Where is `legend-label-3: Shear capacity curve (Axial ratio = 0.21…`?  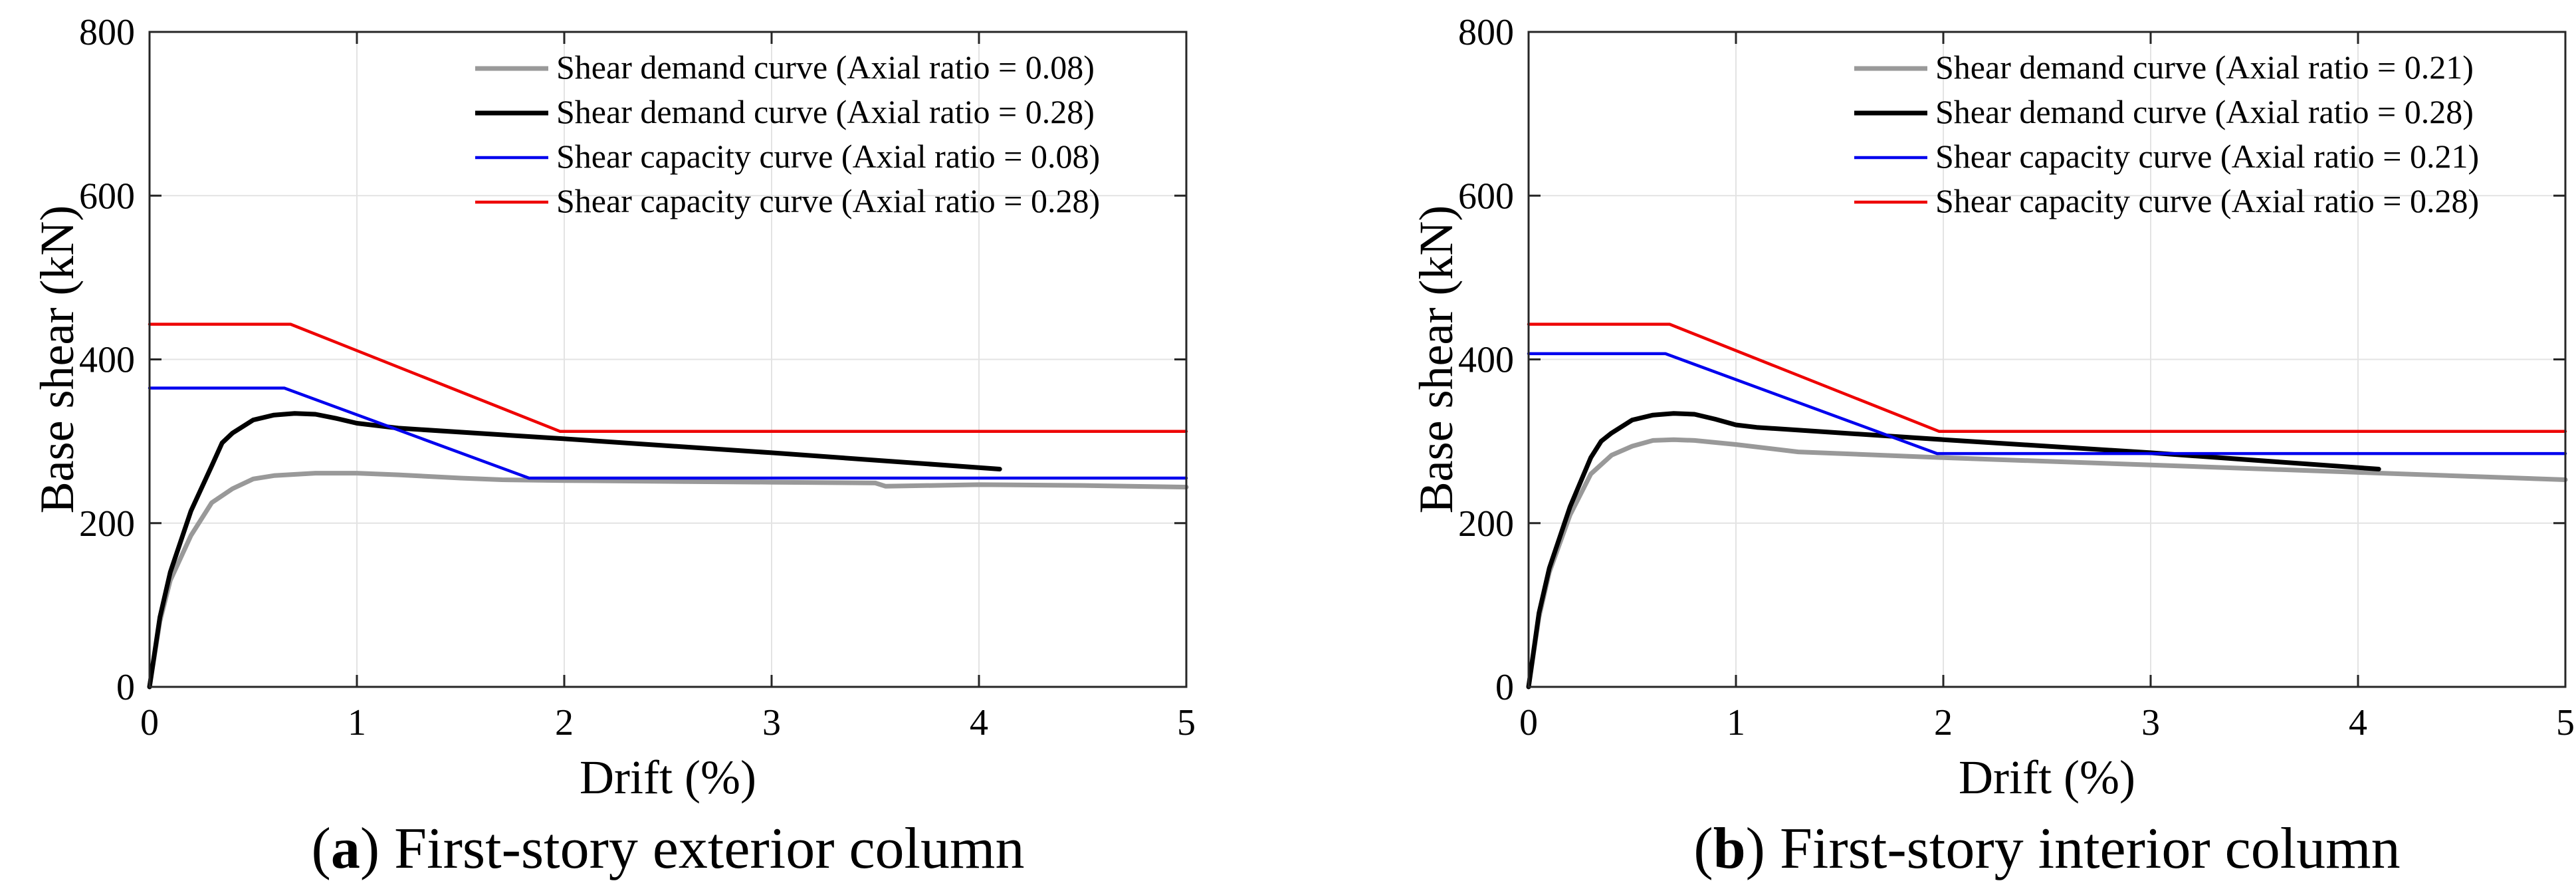 legend-label-3: Shear capacity curve (Axial ratio = 0.21… is located at coordinates (2207, 156).